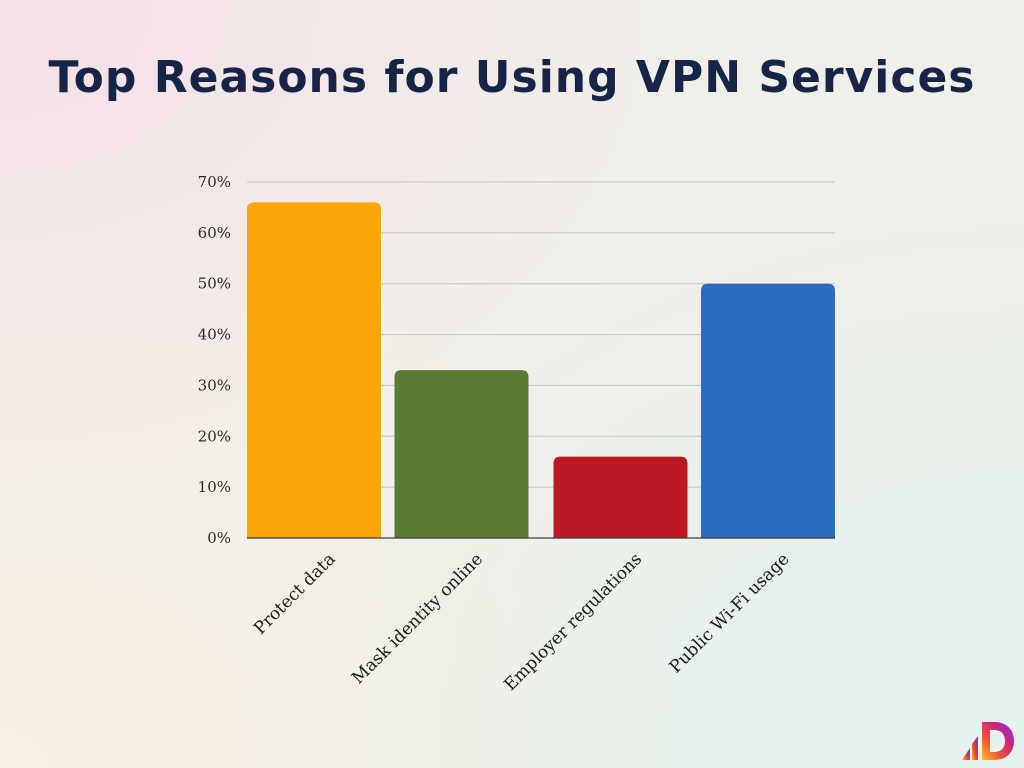 This screenshot has height=768, width=1024. What do you see at coordinates (730, 613) in the screenshot?
I see `x-category-label: Public Wi-Fi usage` at bounding box center [730, 613].